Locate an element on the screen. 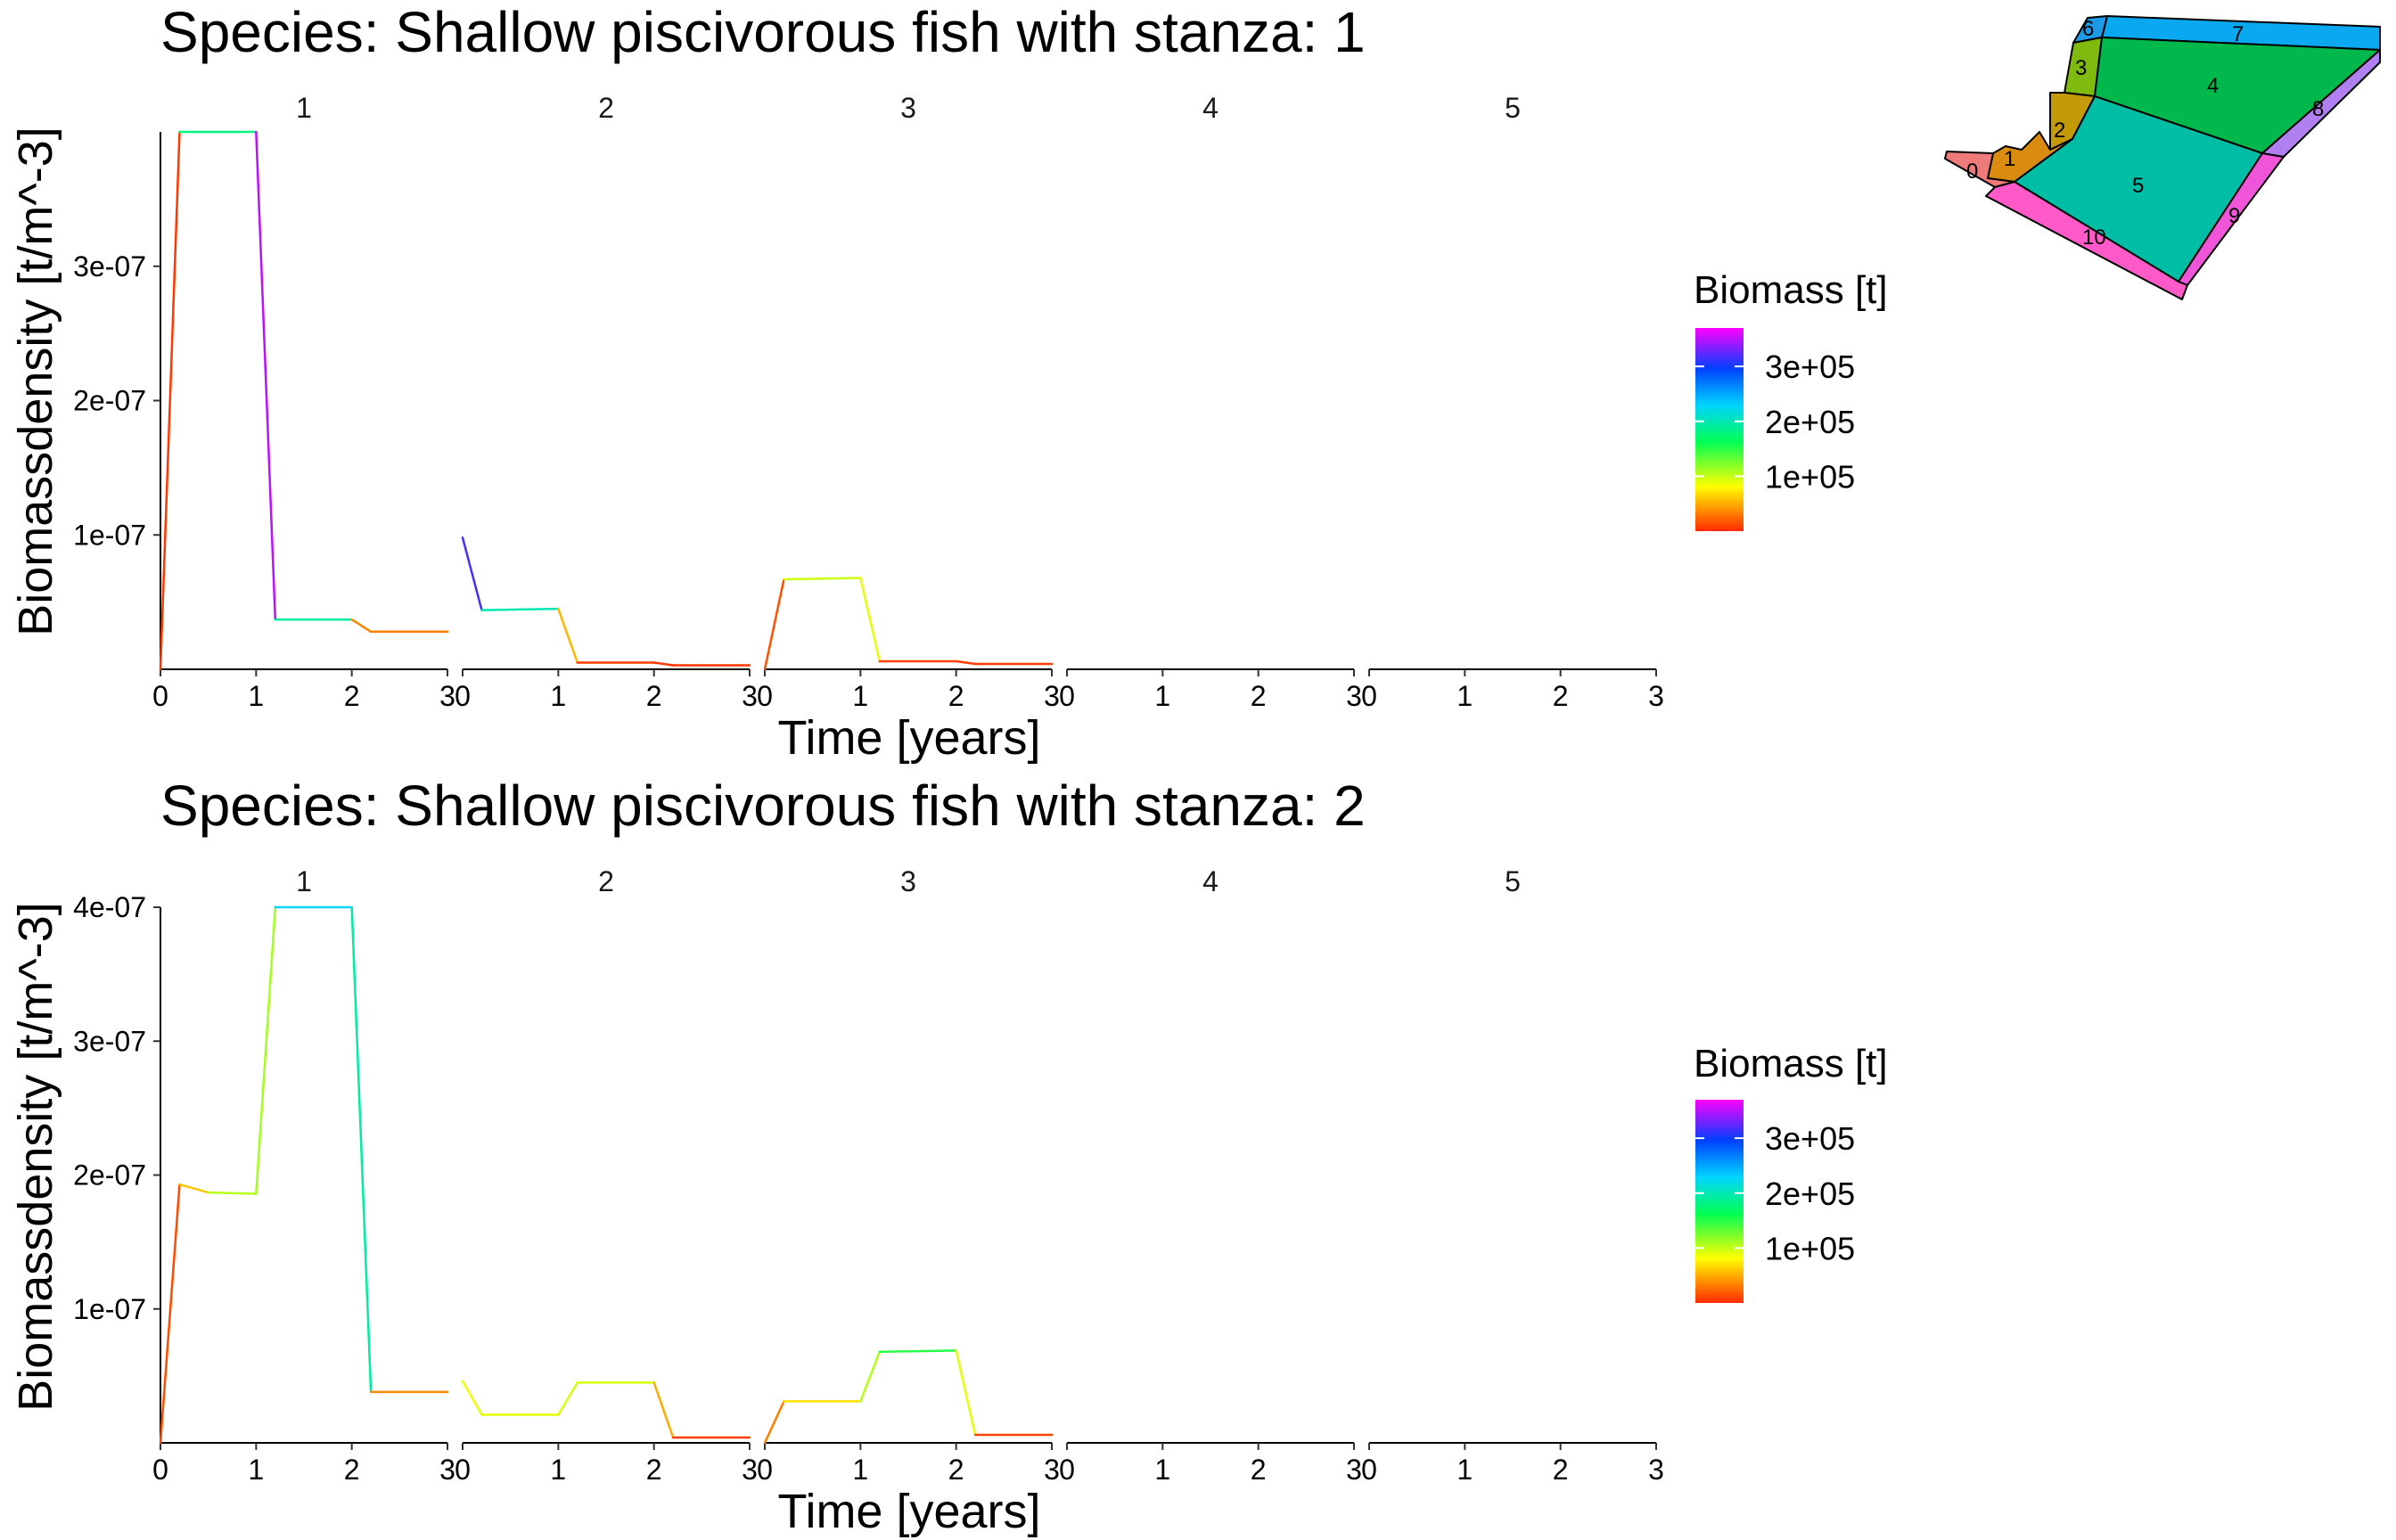 The width and height of the screenshot is (2396, 1540). facet-strip-label: 1 is located at coordinates (304, 881).